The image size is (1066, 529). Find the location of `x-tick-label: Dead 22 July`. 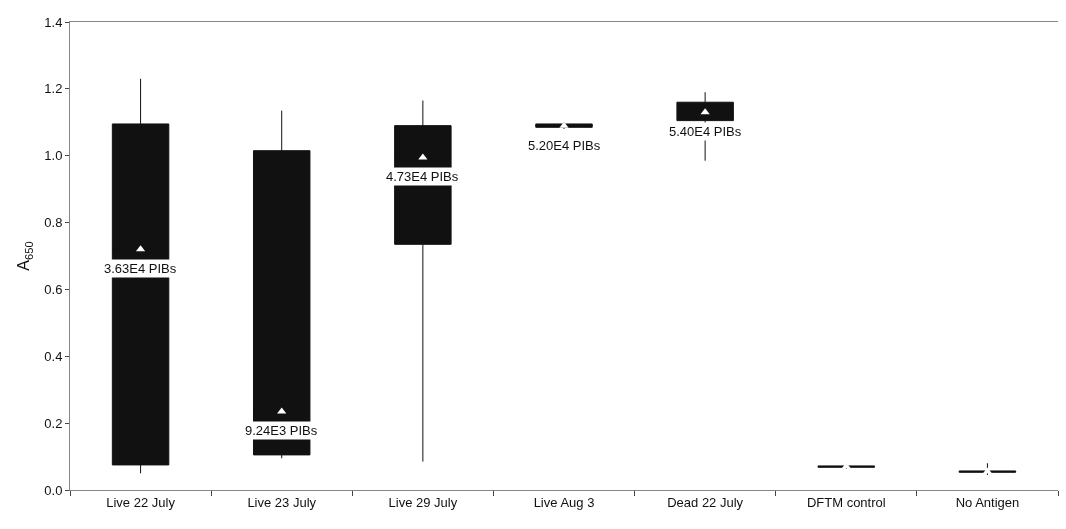

x-tick-label: Dead 22 July is located at coordinates (705, 502).